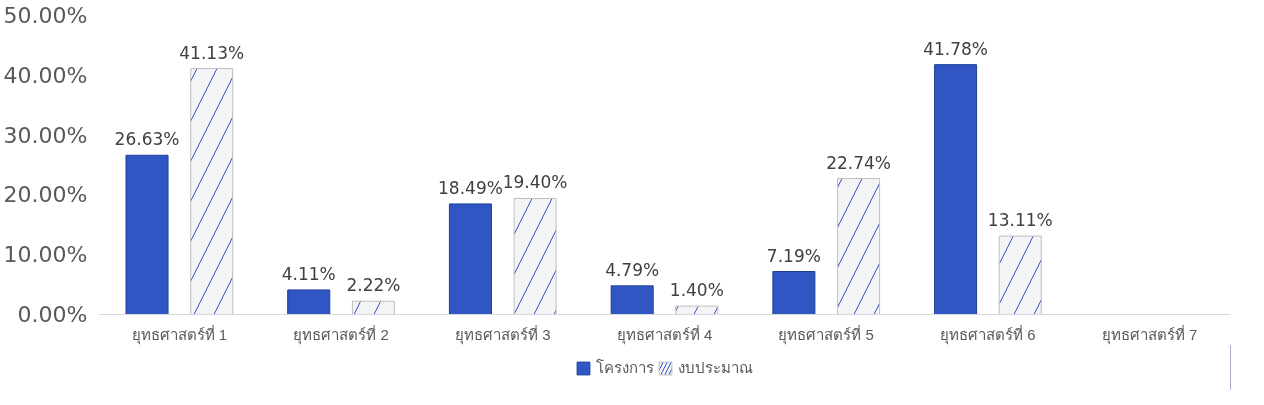 This screenshot has height=405, width=1264. I want to click on data-label: 22.74%, so click(858, 162).